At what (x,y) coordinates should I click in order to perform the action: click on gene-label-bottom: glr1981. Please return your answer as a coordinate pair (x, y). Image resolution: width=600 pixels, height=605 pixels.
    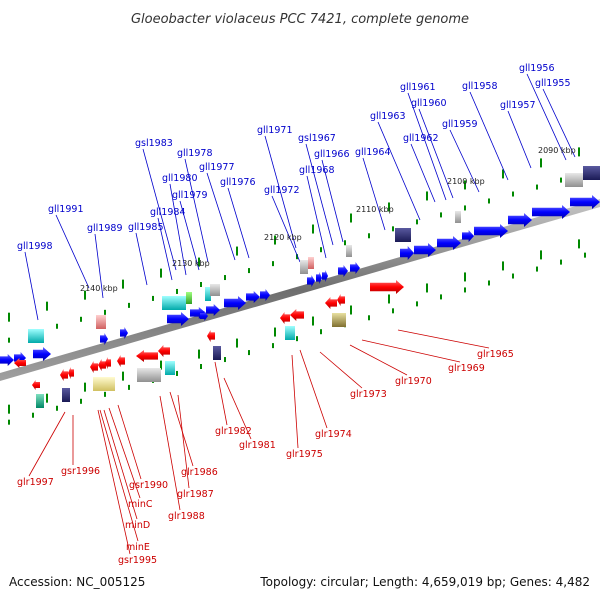
    Looking at the image, I should click on (257, 445).